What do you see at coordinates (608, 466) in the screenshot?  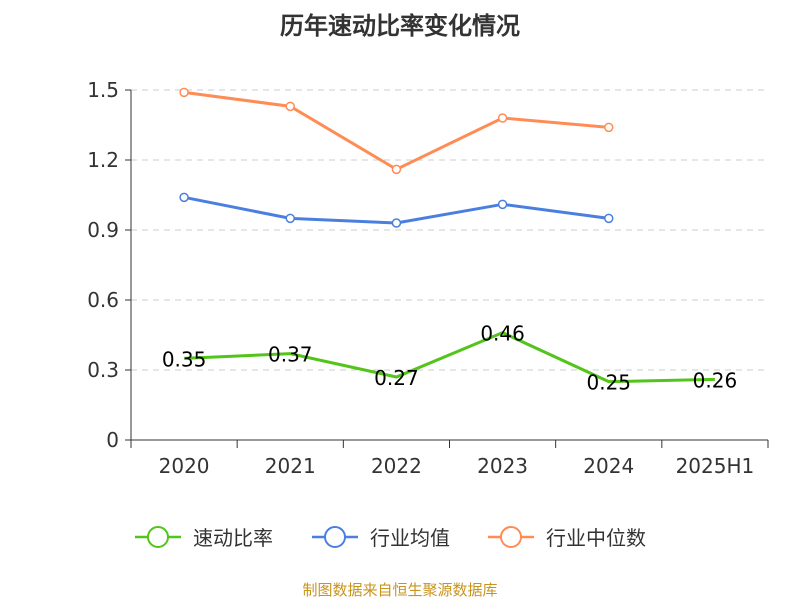 I see `x-tick-label: 2024` at bounding box center [608, 466].